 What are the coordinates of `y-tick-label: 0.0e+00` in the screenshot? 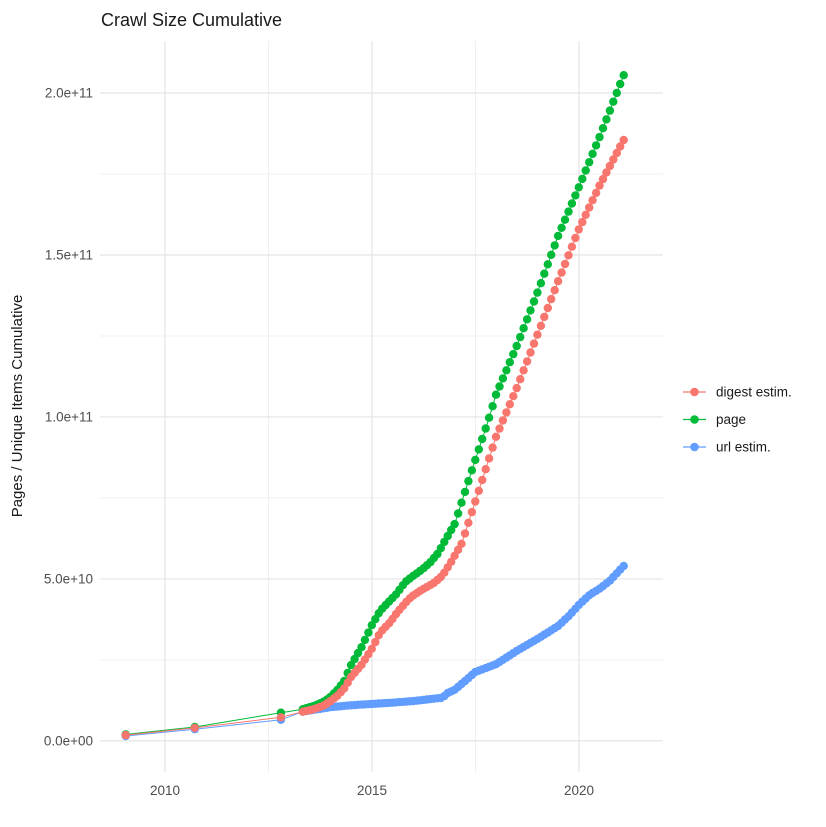 It's located at (68, 740).